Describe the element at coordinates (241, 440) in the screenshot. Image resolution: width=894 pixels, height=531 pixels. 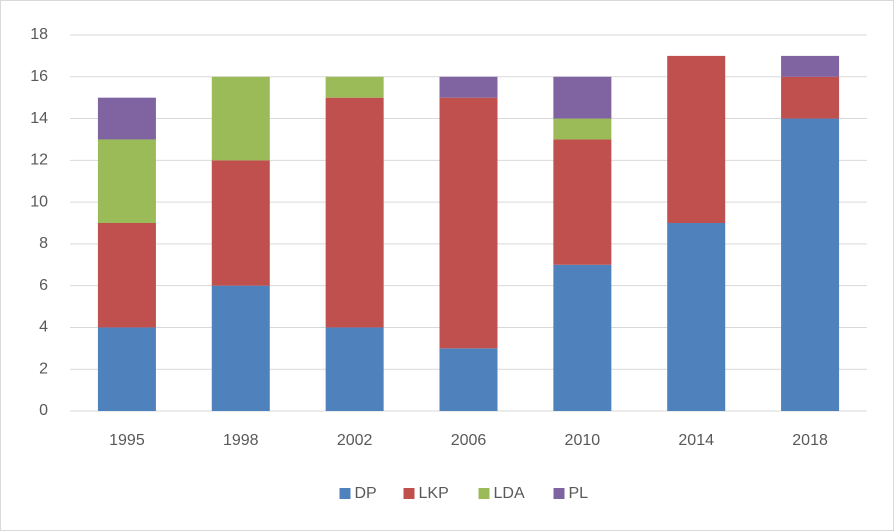
I see `x-tick-label: 1998` at that location.